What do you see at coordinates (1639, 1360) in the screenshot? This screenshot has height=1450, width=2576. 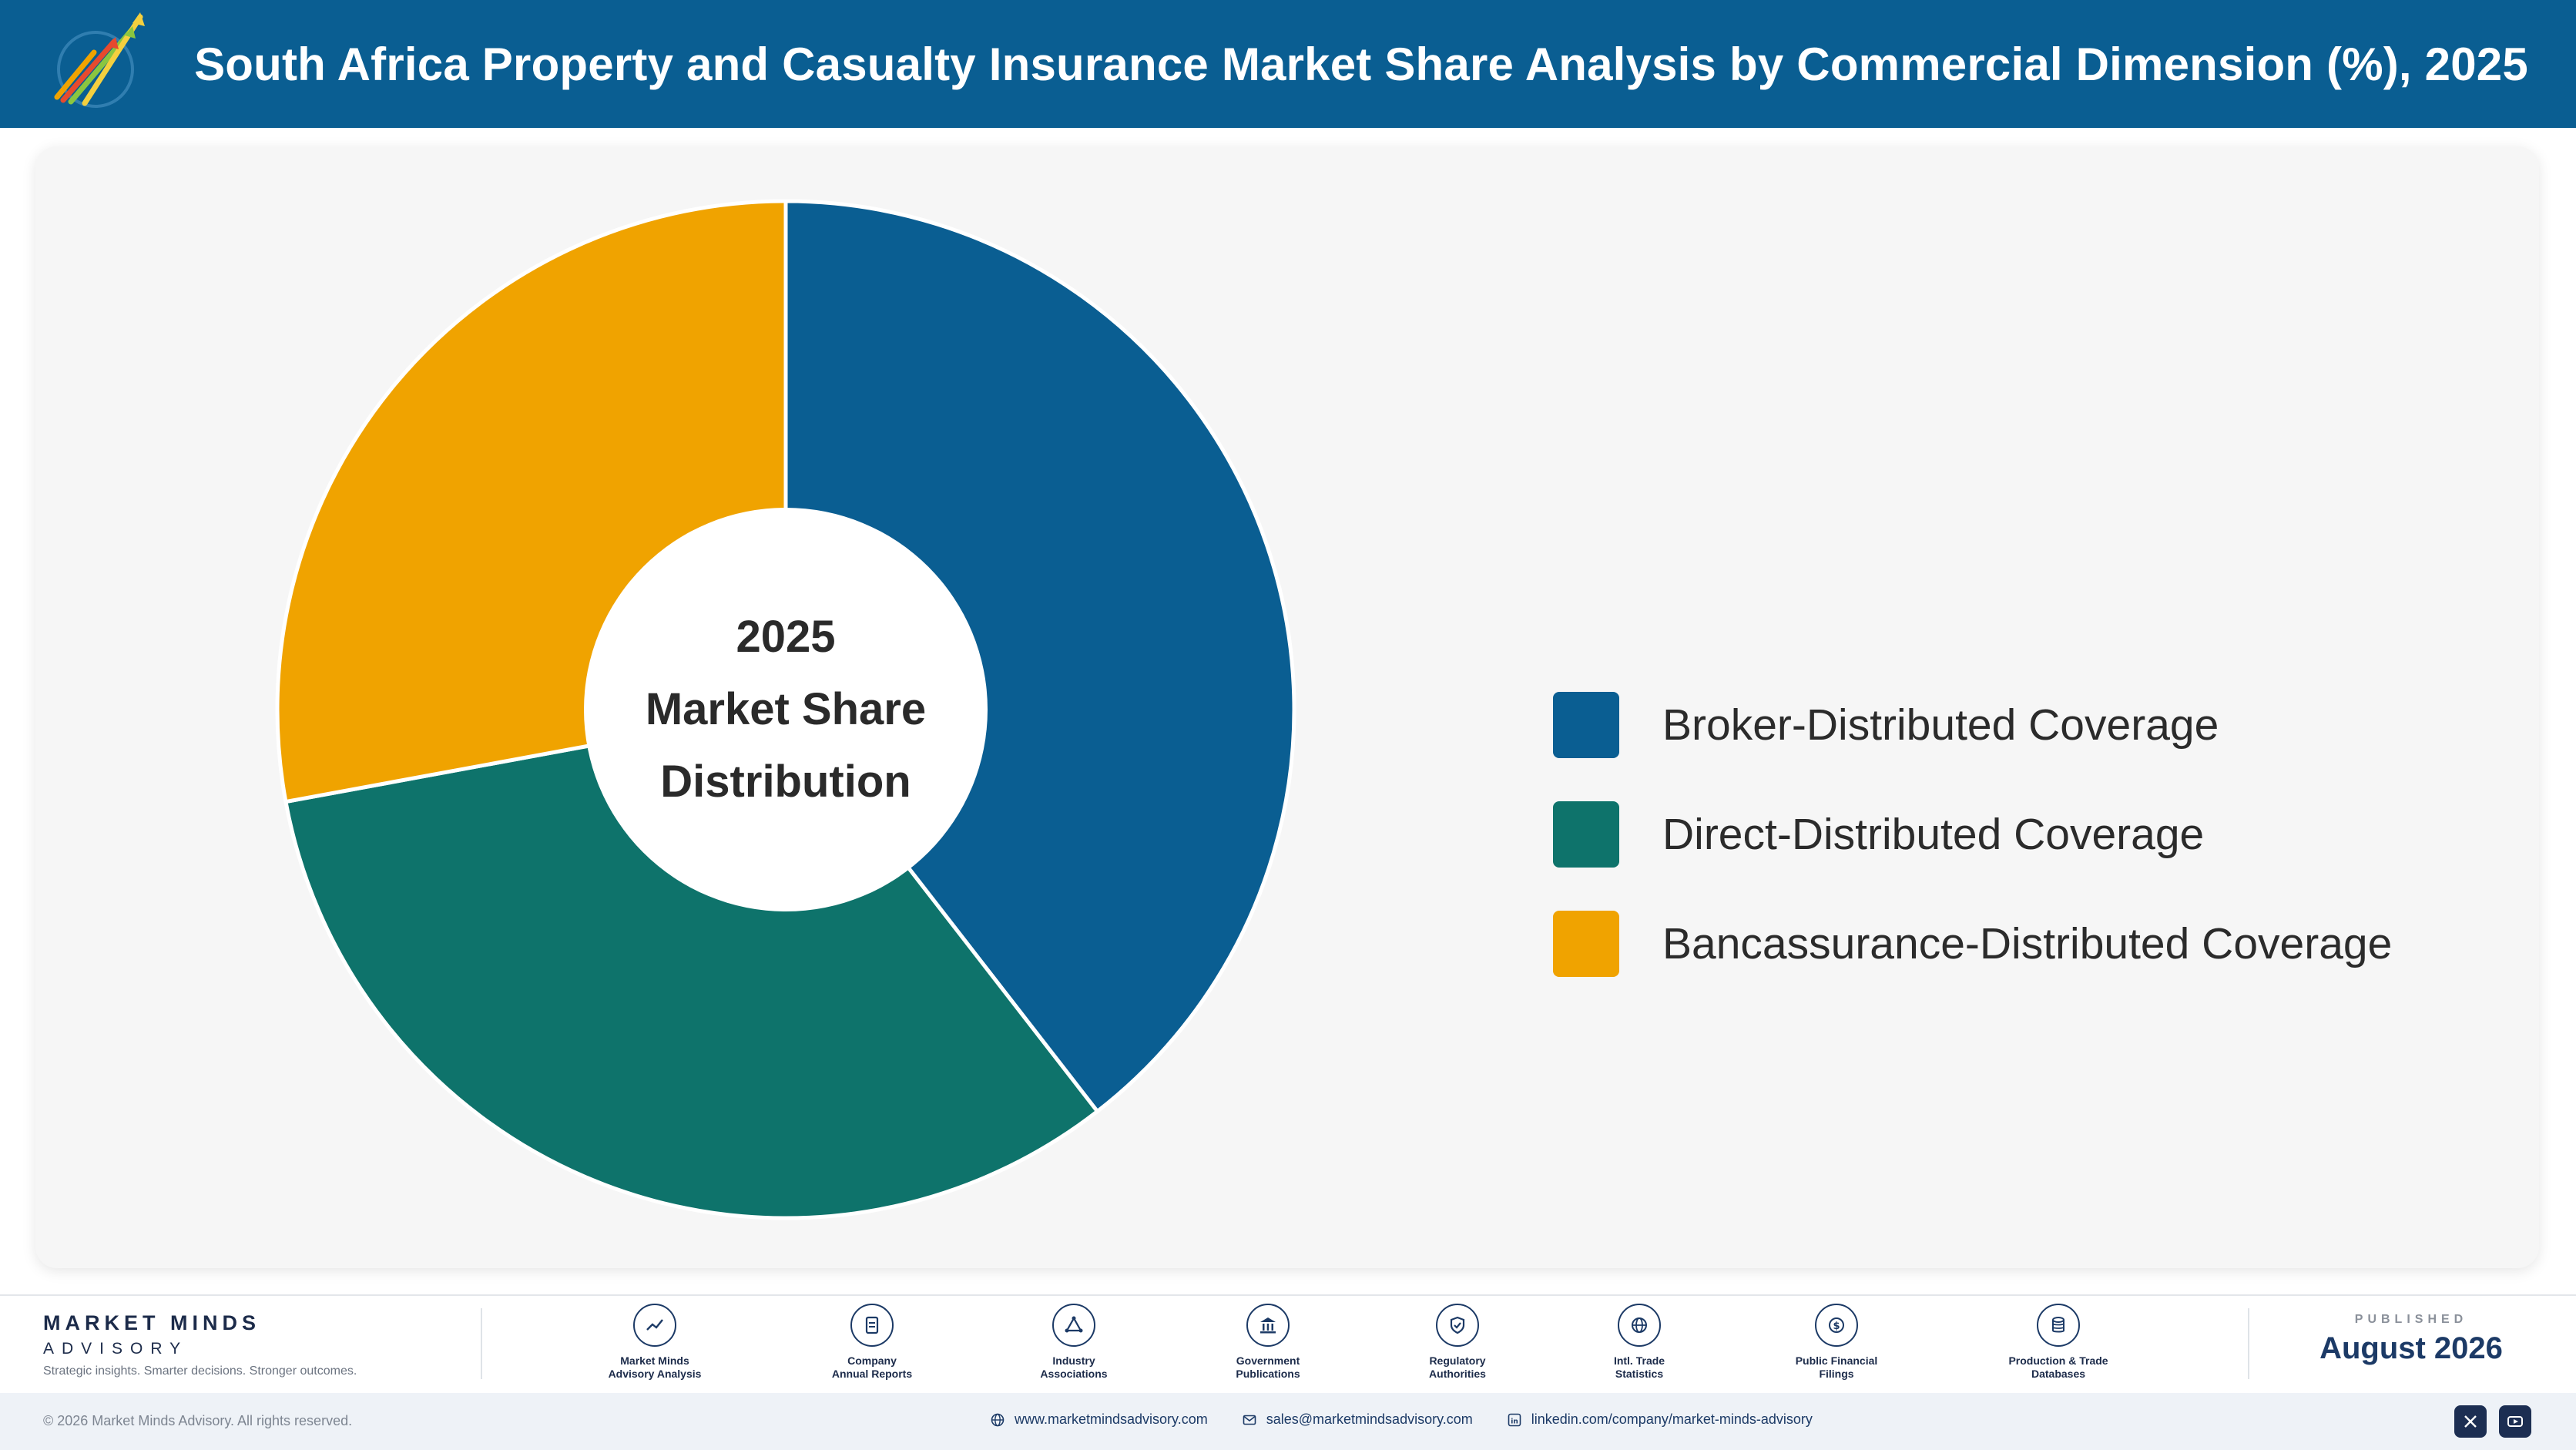 I see `source-label-line1: Intl. Trade` at bounding box center [1639, 1360].